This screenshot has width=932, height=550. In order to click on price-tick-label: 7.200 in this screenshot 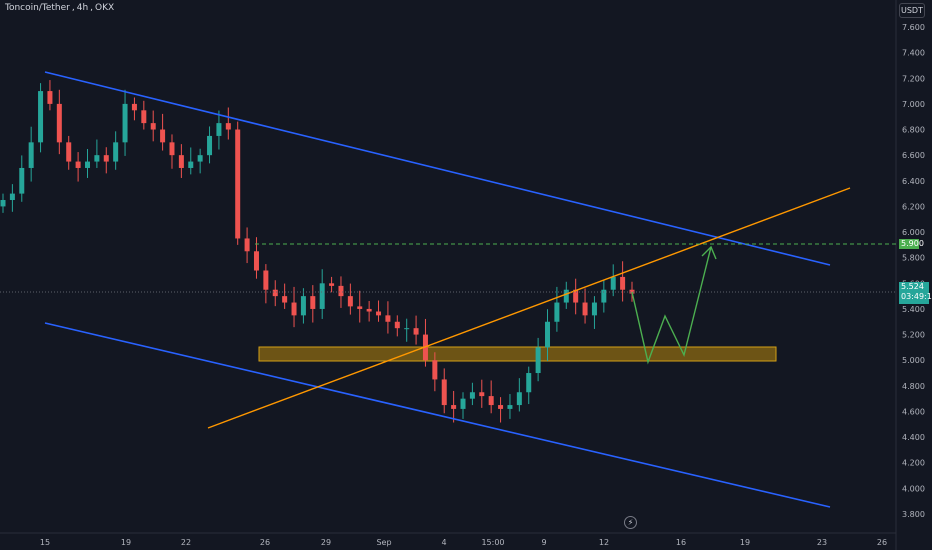, I will do `click(913, 78)`.